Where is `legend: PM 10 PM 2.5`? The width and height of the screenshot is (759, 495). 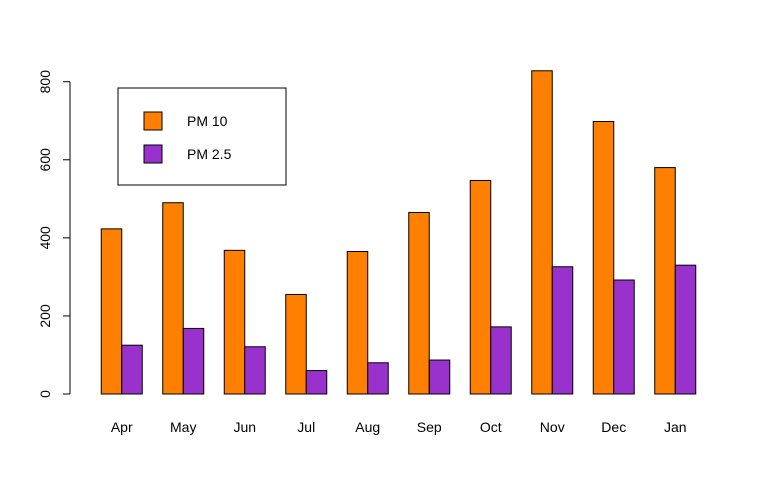 legend: PM 10 PM 2.5 is located at coordinates (202, 136).